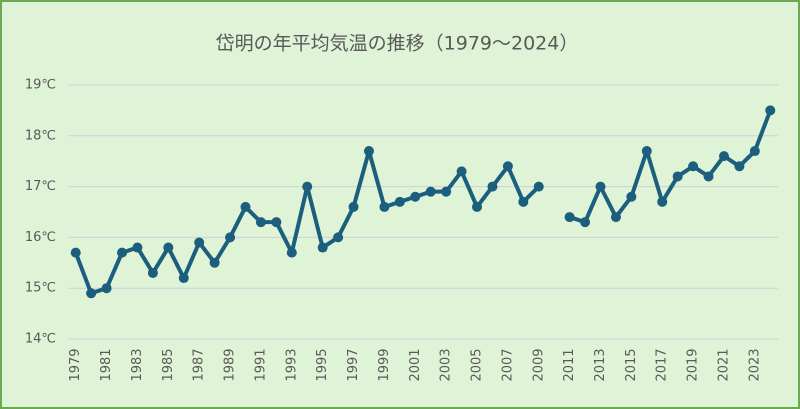 This screenshot has height=409, width=800. Describe the element at coordinates (40, 186) in the screenshot. I see `y-tick-label: 17℃` at that location.